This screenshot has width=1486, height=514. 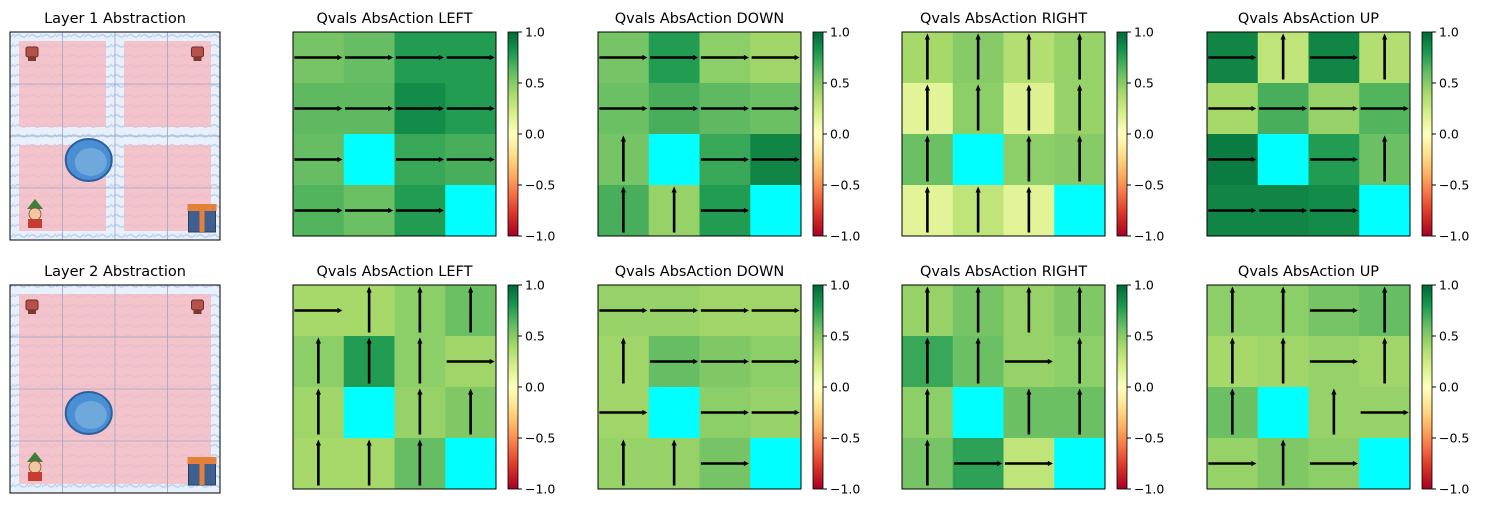 I want to click on abstraction-map-2: Layer 2 Abstraction, so click(x=115, y=379).